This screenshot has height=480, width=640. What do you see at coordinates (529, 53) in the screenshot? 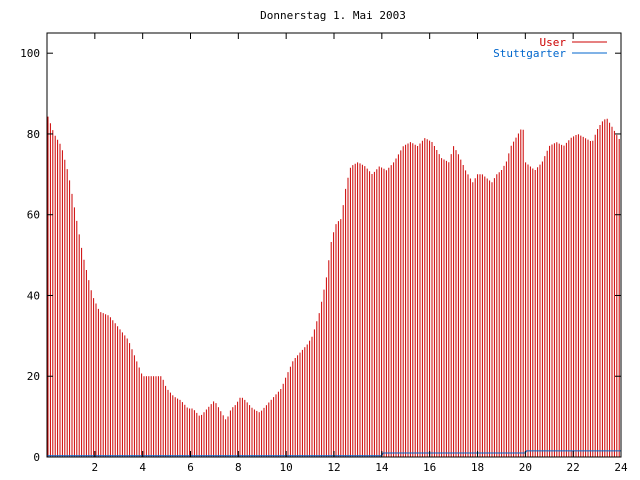
I see `legend-label: Stuttgarter` at bounding box center [529, 53].